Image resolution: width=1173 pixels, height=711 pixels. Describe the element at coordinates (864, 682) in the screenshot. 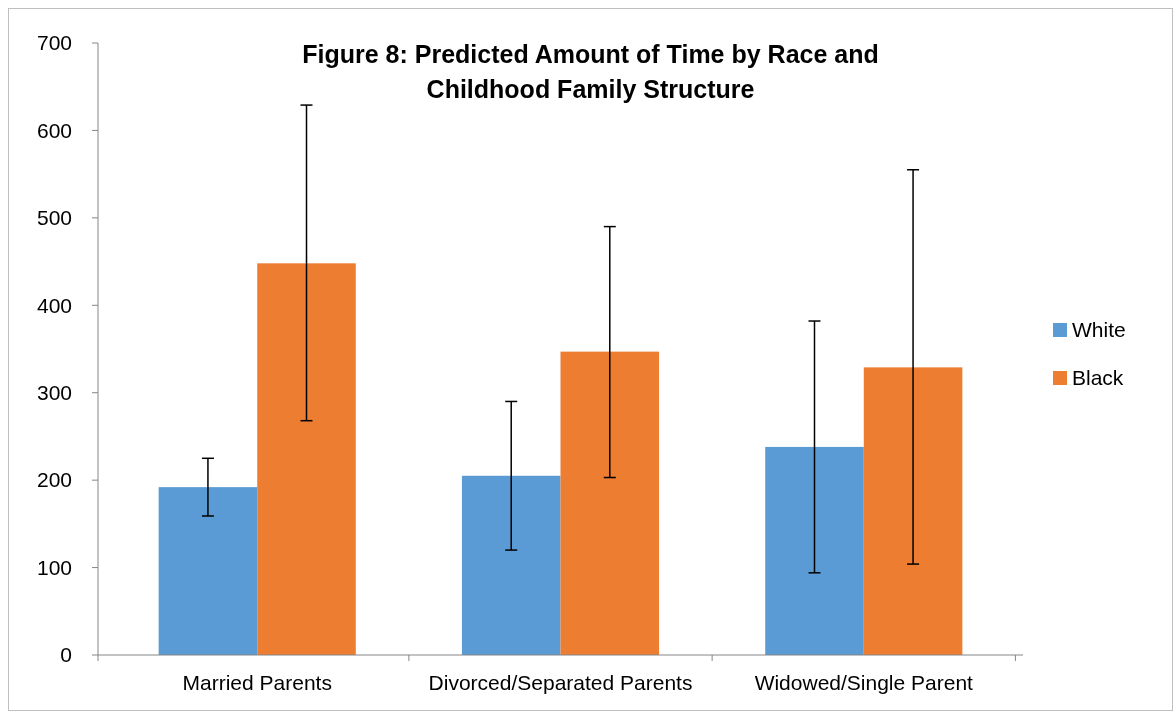

I see `x-tick-label: Widowed/Single Parent` at that location.